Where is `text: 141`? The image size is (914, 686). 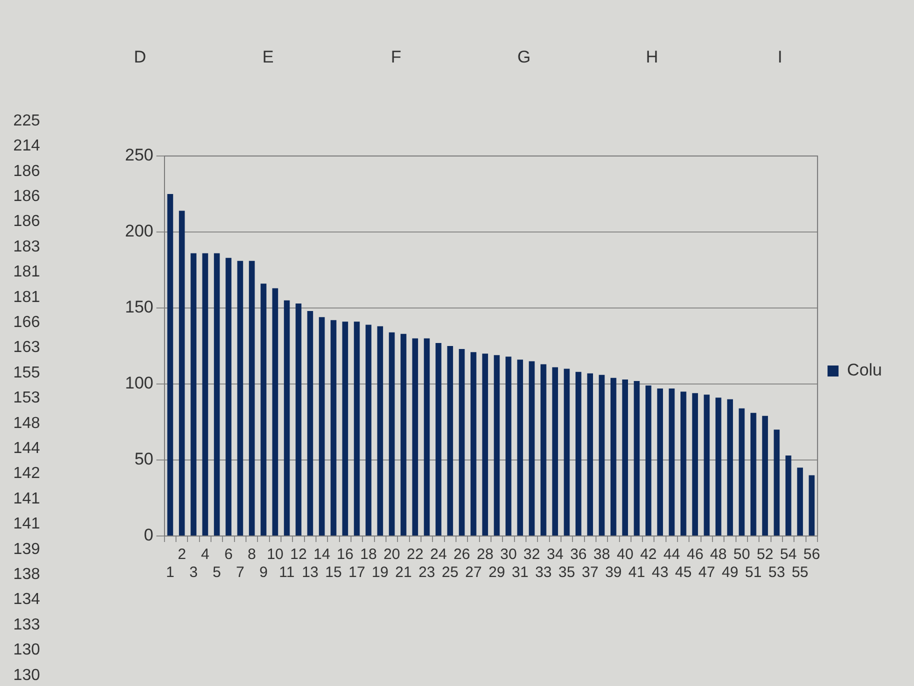 text: 141 is located at coordinates (26, 524).